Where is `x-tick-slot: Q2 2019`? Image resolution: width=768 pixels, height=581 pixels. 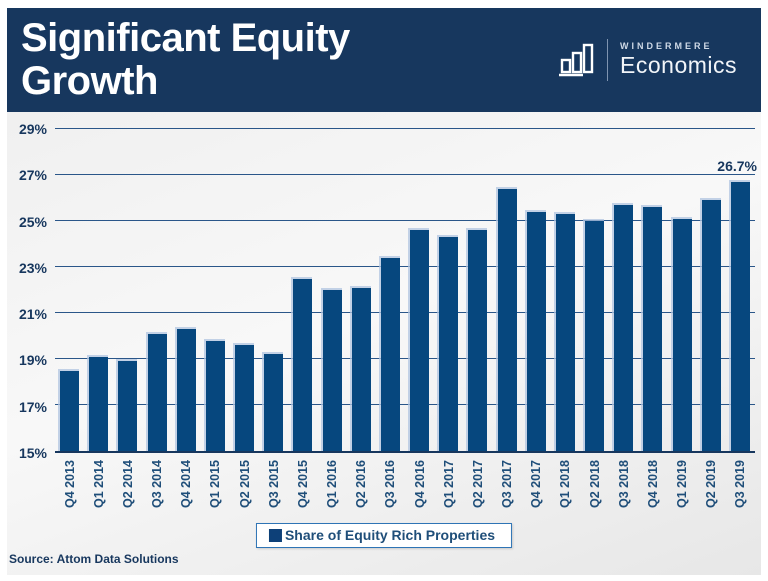 x-tick-slot: Q2 2019 is located at coordinates (711, 499).